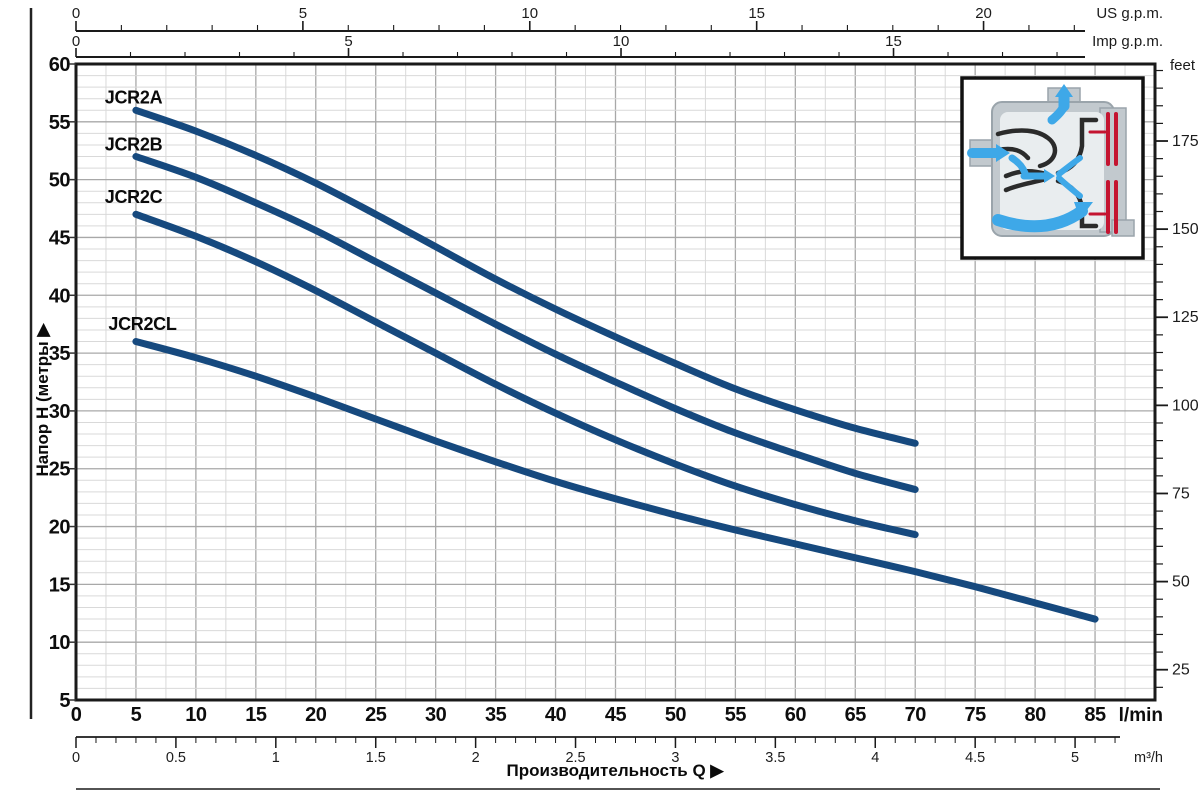 The width and height of the screenshot is (1200, 797). Describe the element at coordinates (975, 758) in the screenshot. I see `m3h-tick-label: 4.5` at that location.